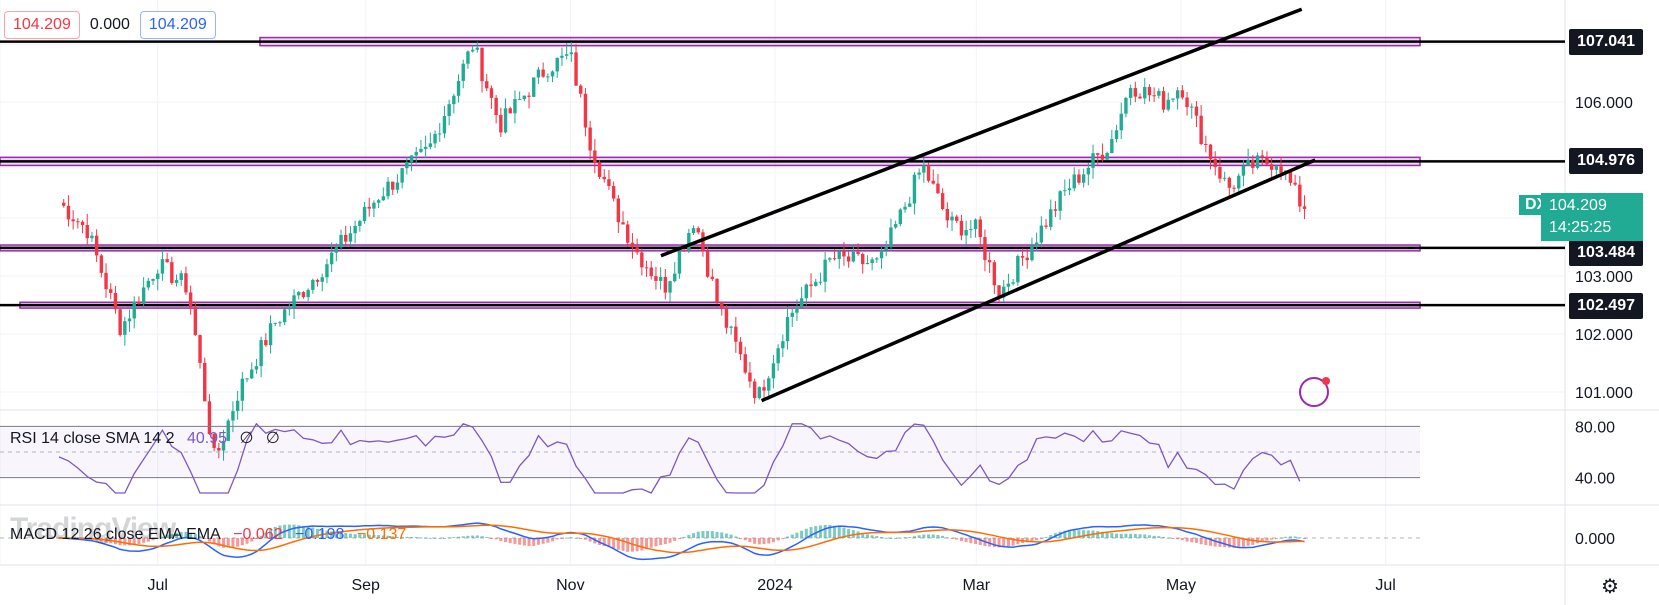 The width and height of the screenshot is (1659, 605). Describe the element at coordinates (207, 438) in the screenshot. I see `rsi-value: 40.95` at that location.